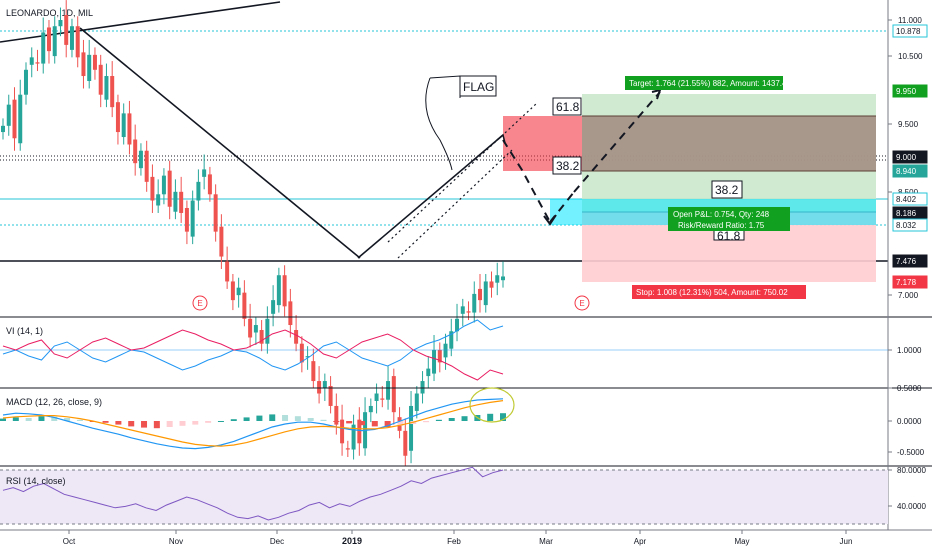 Image resolution: width=932 pixels, height=550 pixels. Describe the element at coordinates (492, 405) in the screenshot. I see `macd-cross-highlight` at that location.